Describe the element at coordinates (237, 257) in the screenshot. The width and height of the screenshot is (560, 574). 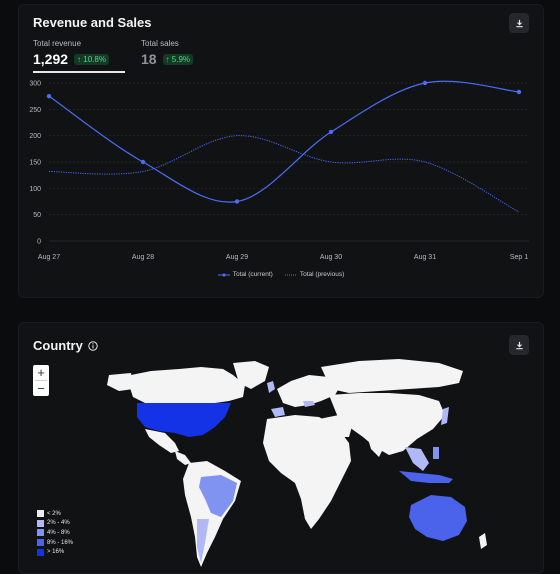
I see `x-tick-label: Aug 29` at that location.